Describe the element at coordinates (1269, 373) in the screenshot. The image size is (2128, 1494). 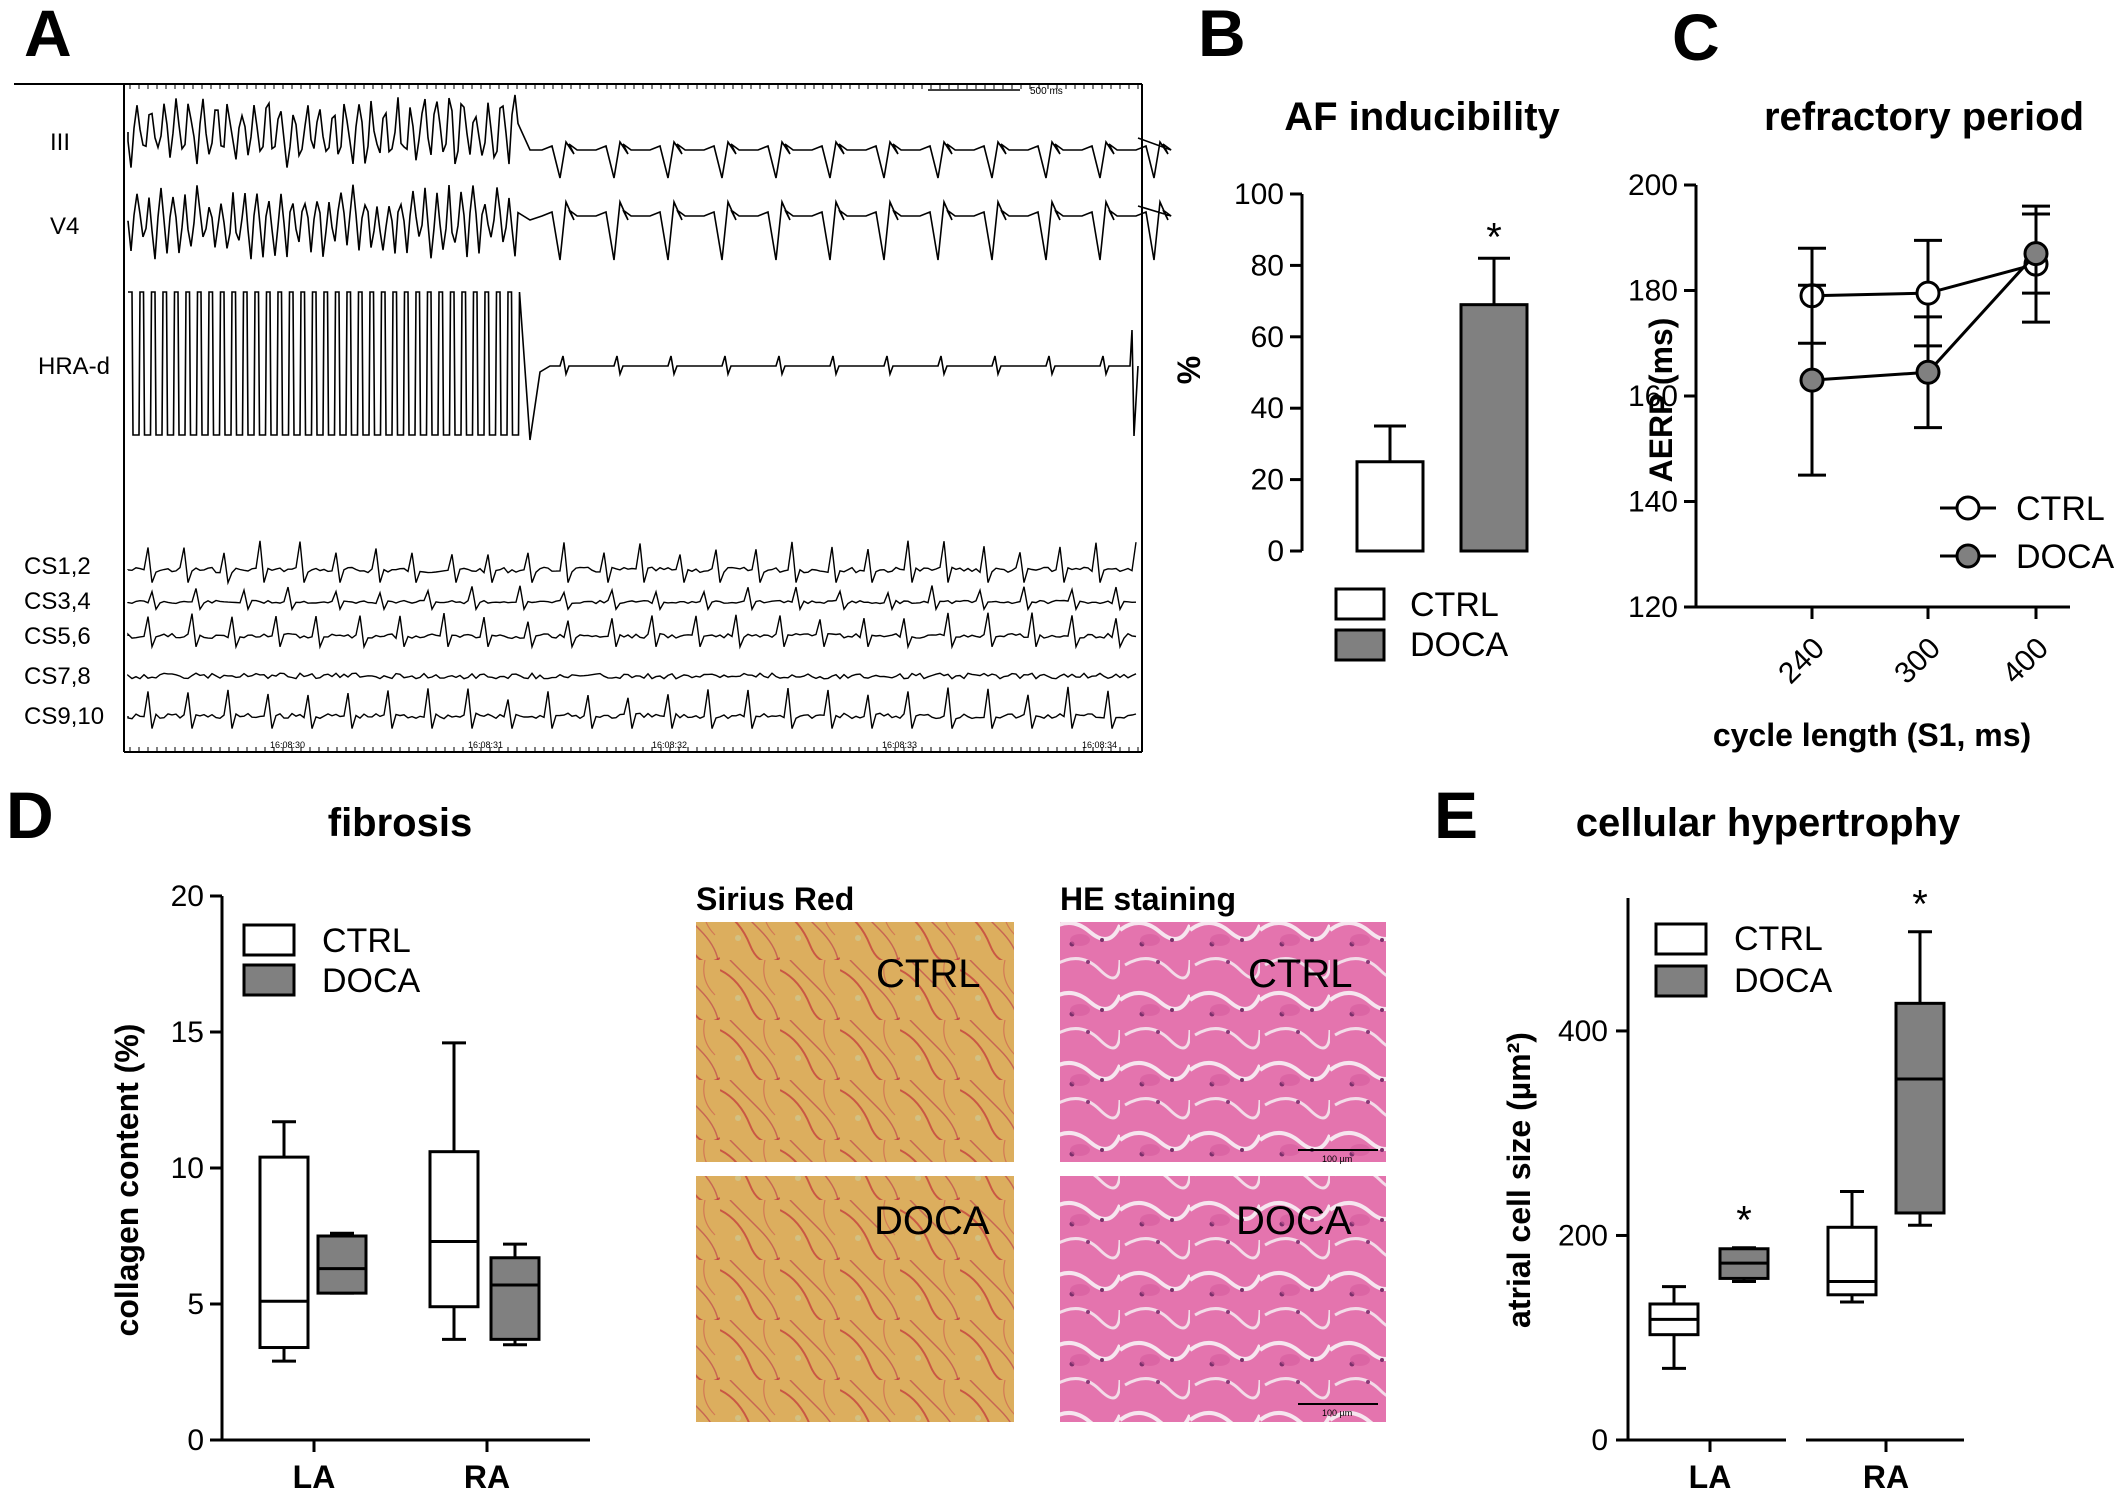
I see `chart-b-axis: 0 20 40 60 80 100` at that location.